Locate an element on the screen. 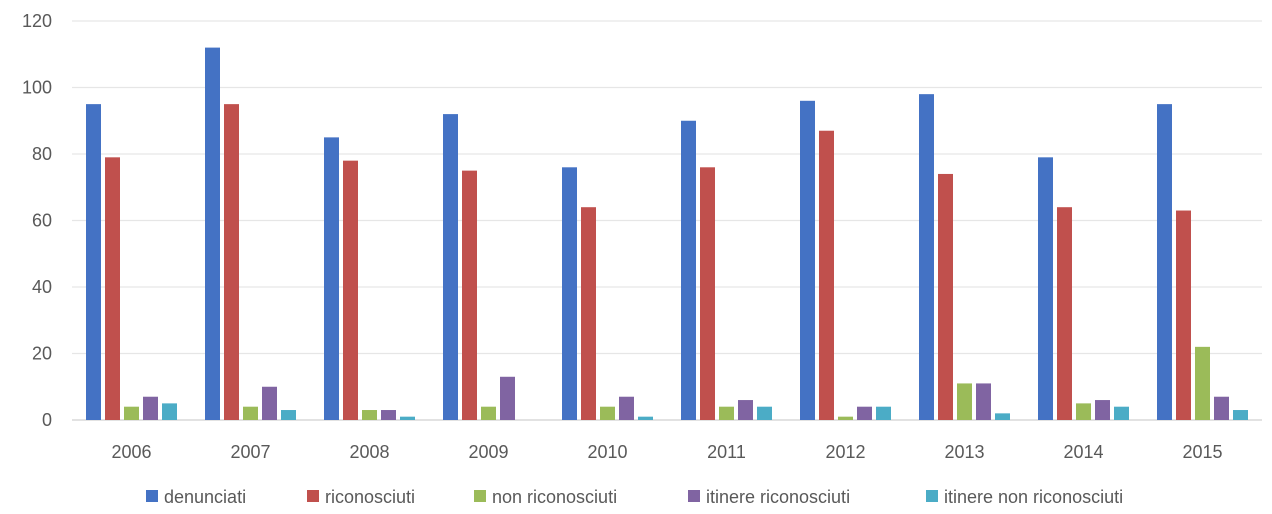  bar-denunciati-2008 is located at coordinates (331, 278).